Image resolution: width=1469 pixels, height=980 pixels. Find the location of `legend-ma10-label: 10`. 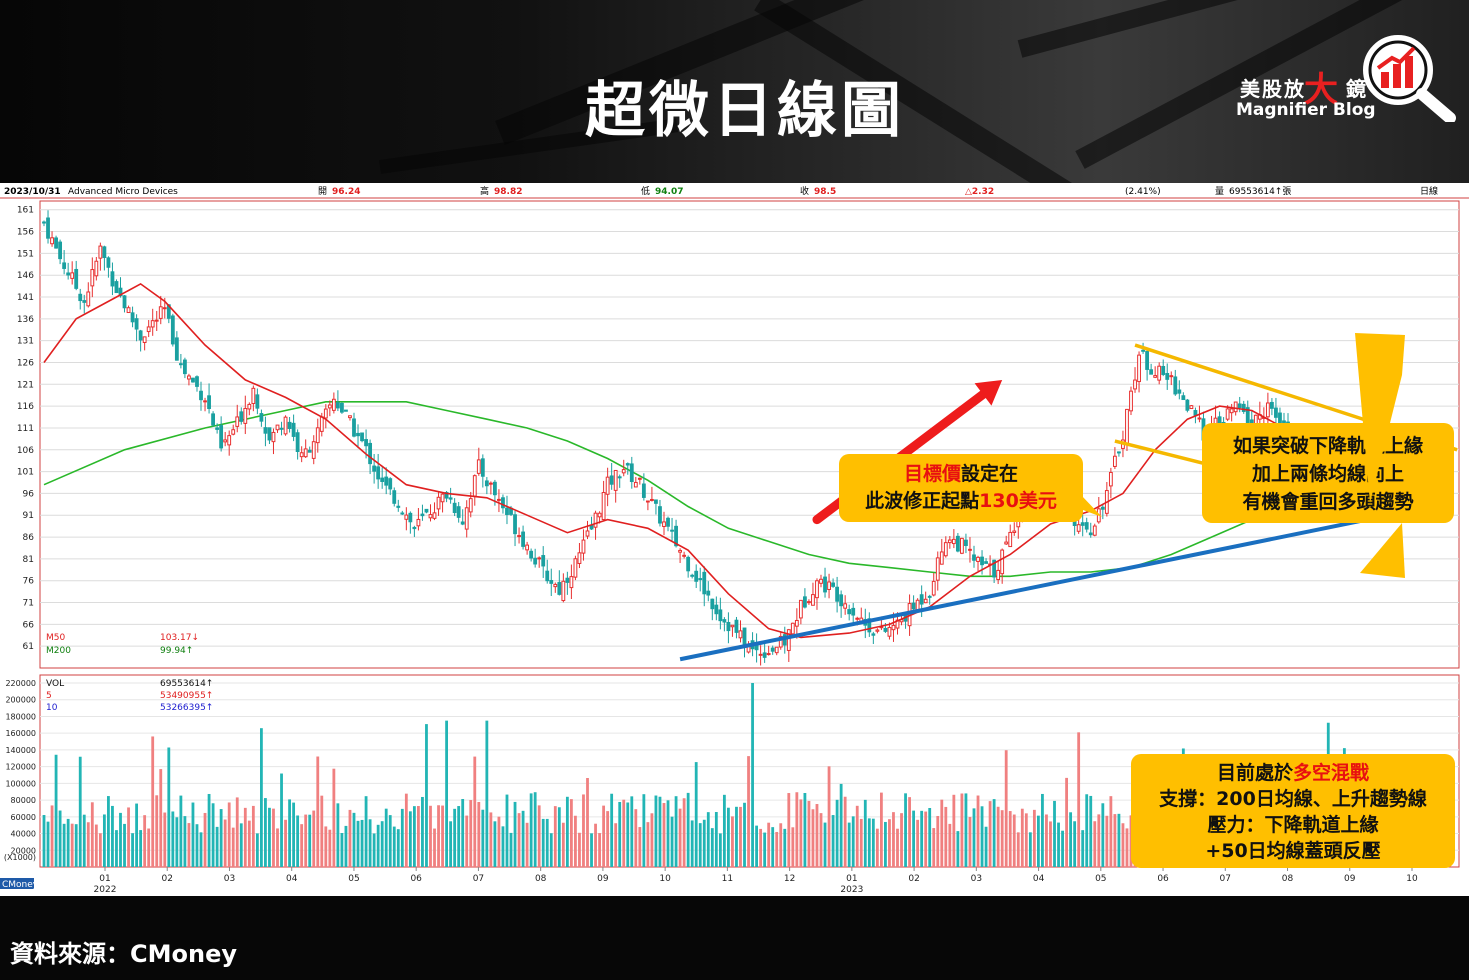

legend-ma10-label: 10 is located at coordinates (52, 708).